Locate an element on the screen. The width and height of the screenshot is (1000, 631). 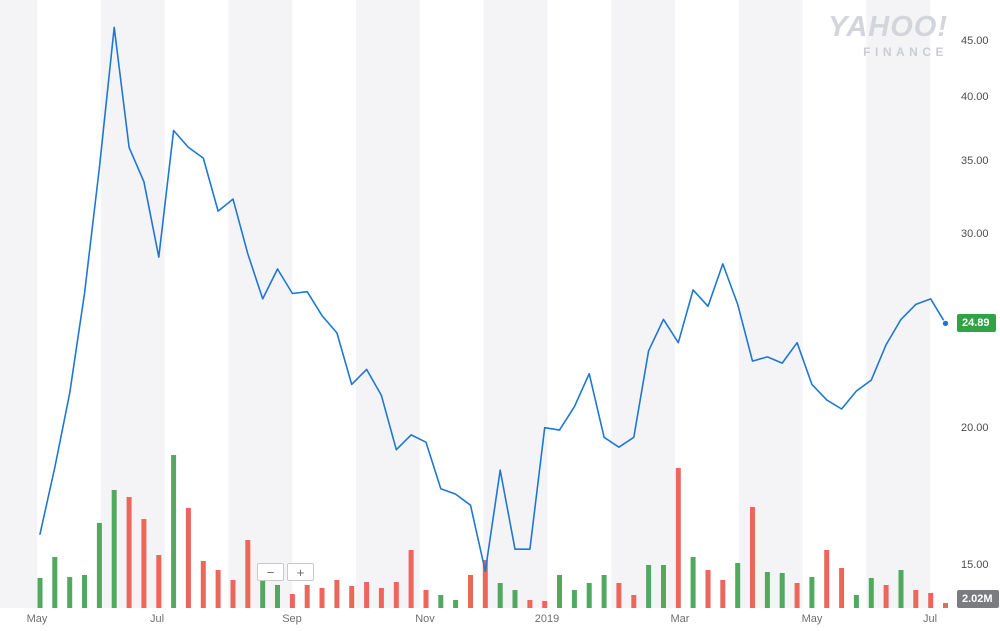
x-axis-label: Nov is located at coordinates (425, 619).